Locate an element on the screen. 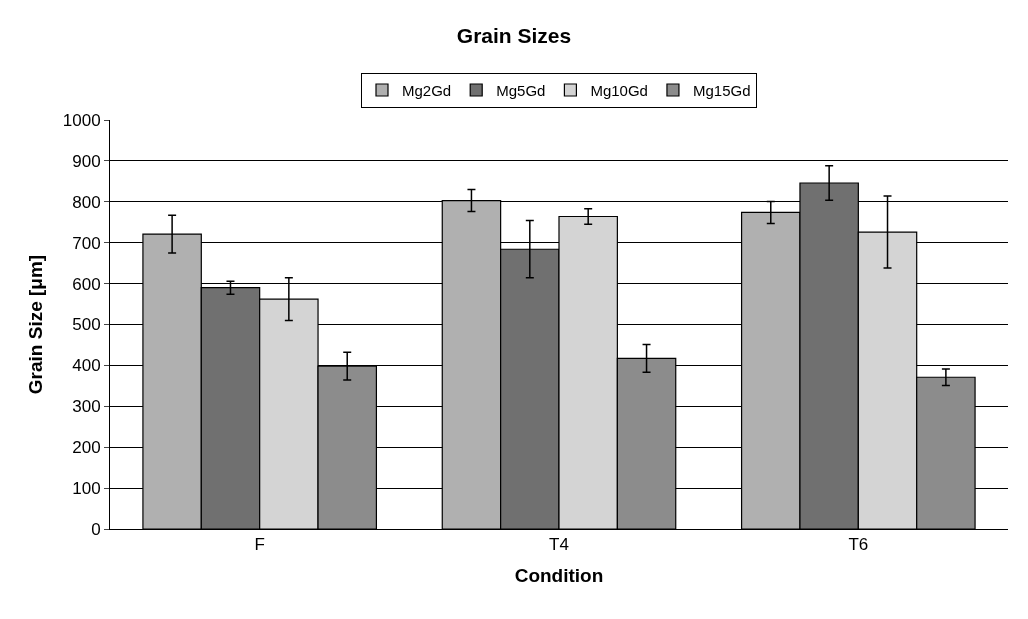 The width and height of the screenshot is (1028, 619). y-tick-label: 900 is located at coordinates (86, 161).